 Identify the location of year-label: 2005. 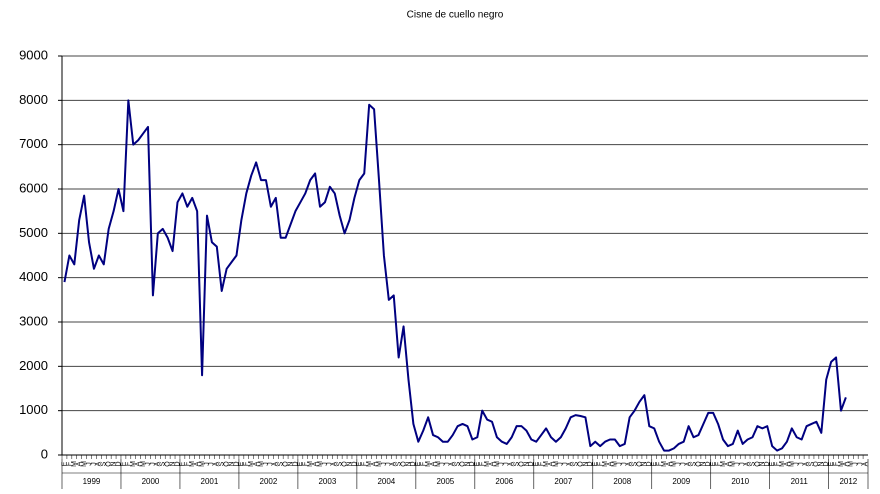
(445, 481).